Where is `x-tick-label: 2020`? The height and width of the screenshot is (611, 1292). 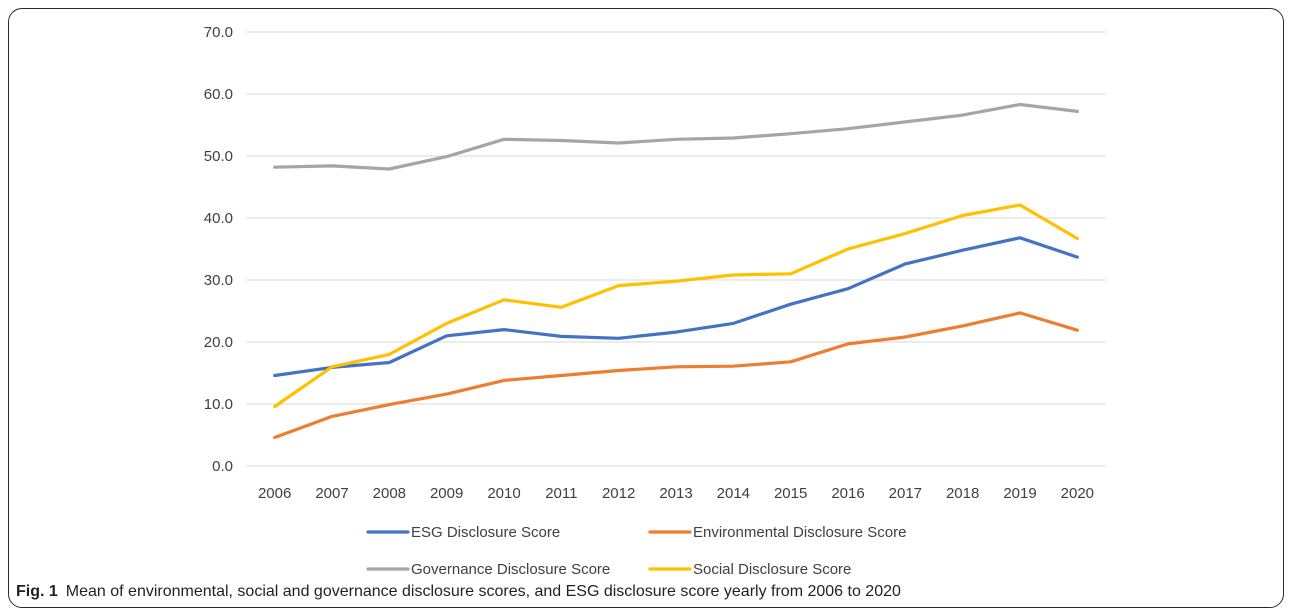
x-tick-label: 2020 is located at coordinates (1077, 493).